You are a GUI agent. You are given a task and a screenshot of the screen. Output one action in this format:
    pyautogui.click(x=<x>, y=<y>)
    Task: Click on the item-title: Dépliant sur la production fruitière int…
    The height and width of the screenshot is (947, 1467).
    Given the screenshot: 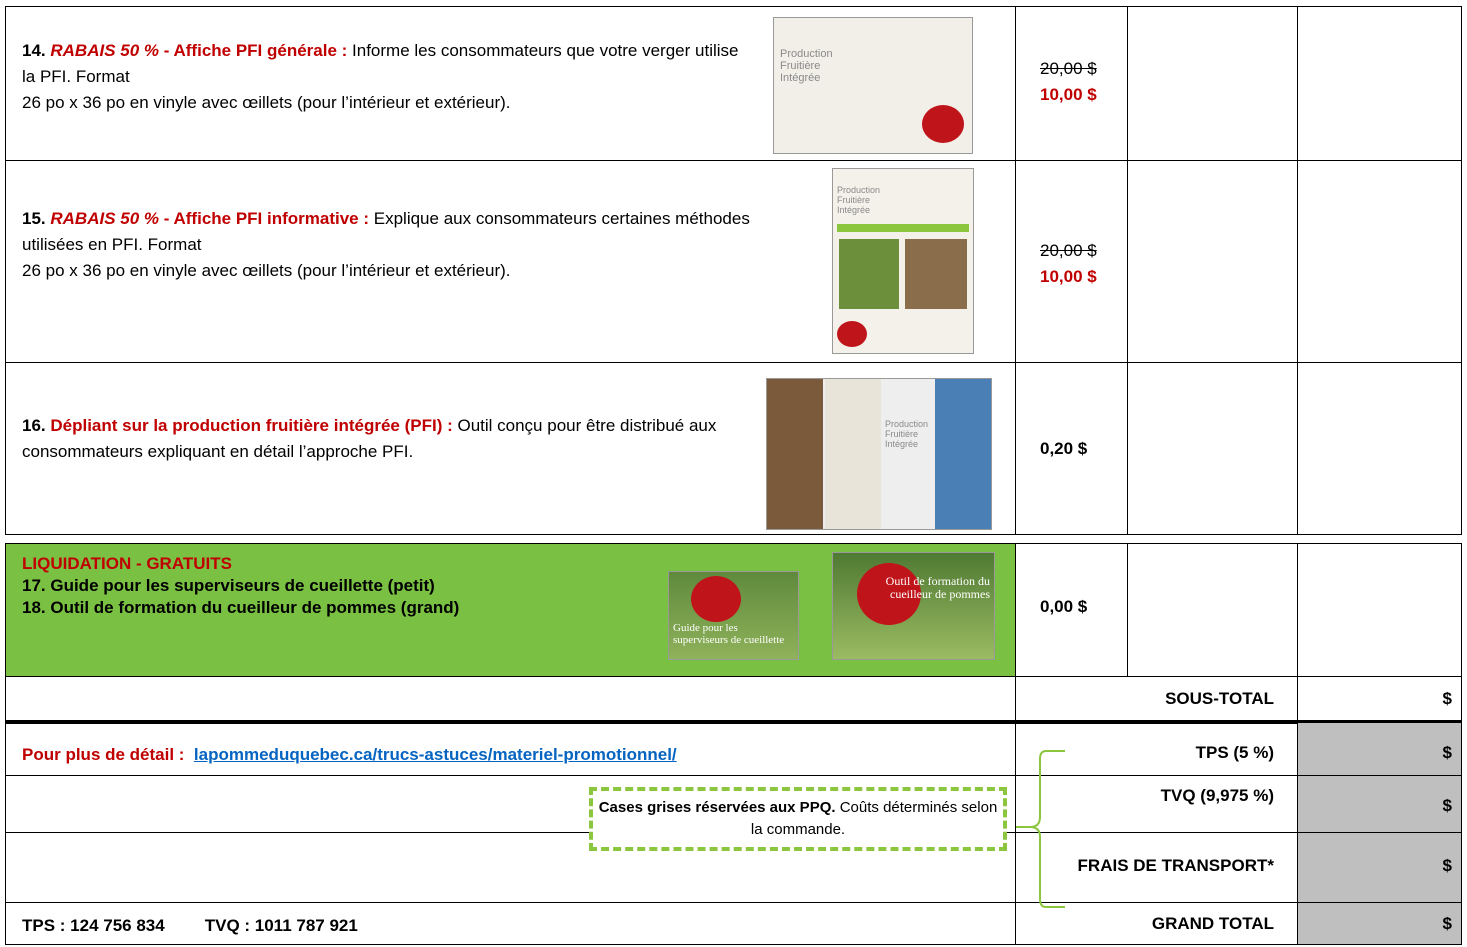 What is the action you would take?
    pyautogui.click(x=249, y=425)
    